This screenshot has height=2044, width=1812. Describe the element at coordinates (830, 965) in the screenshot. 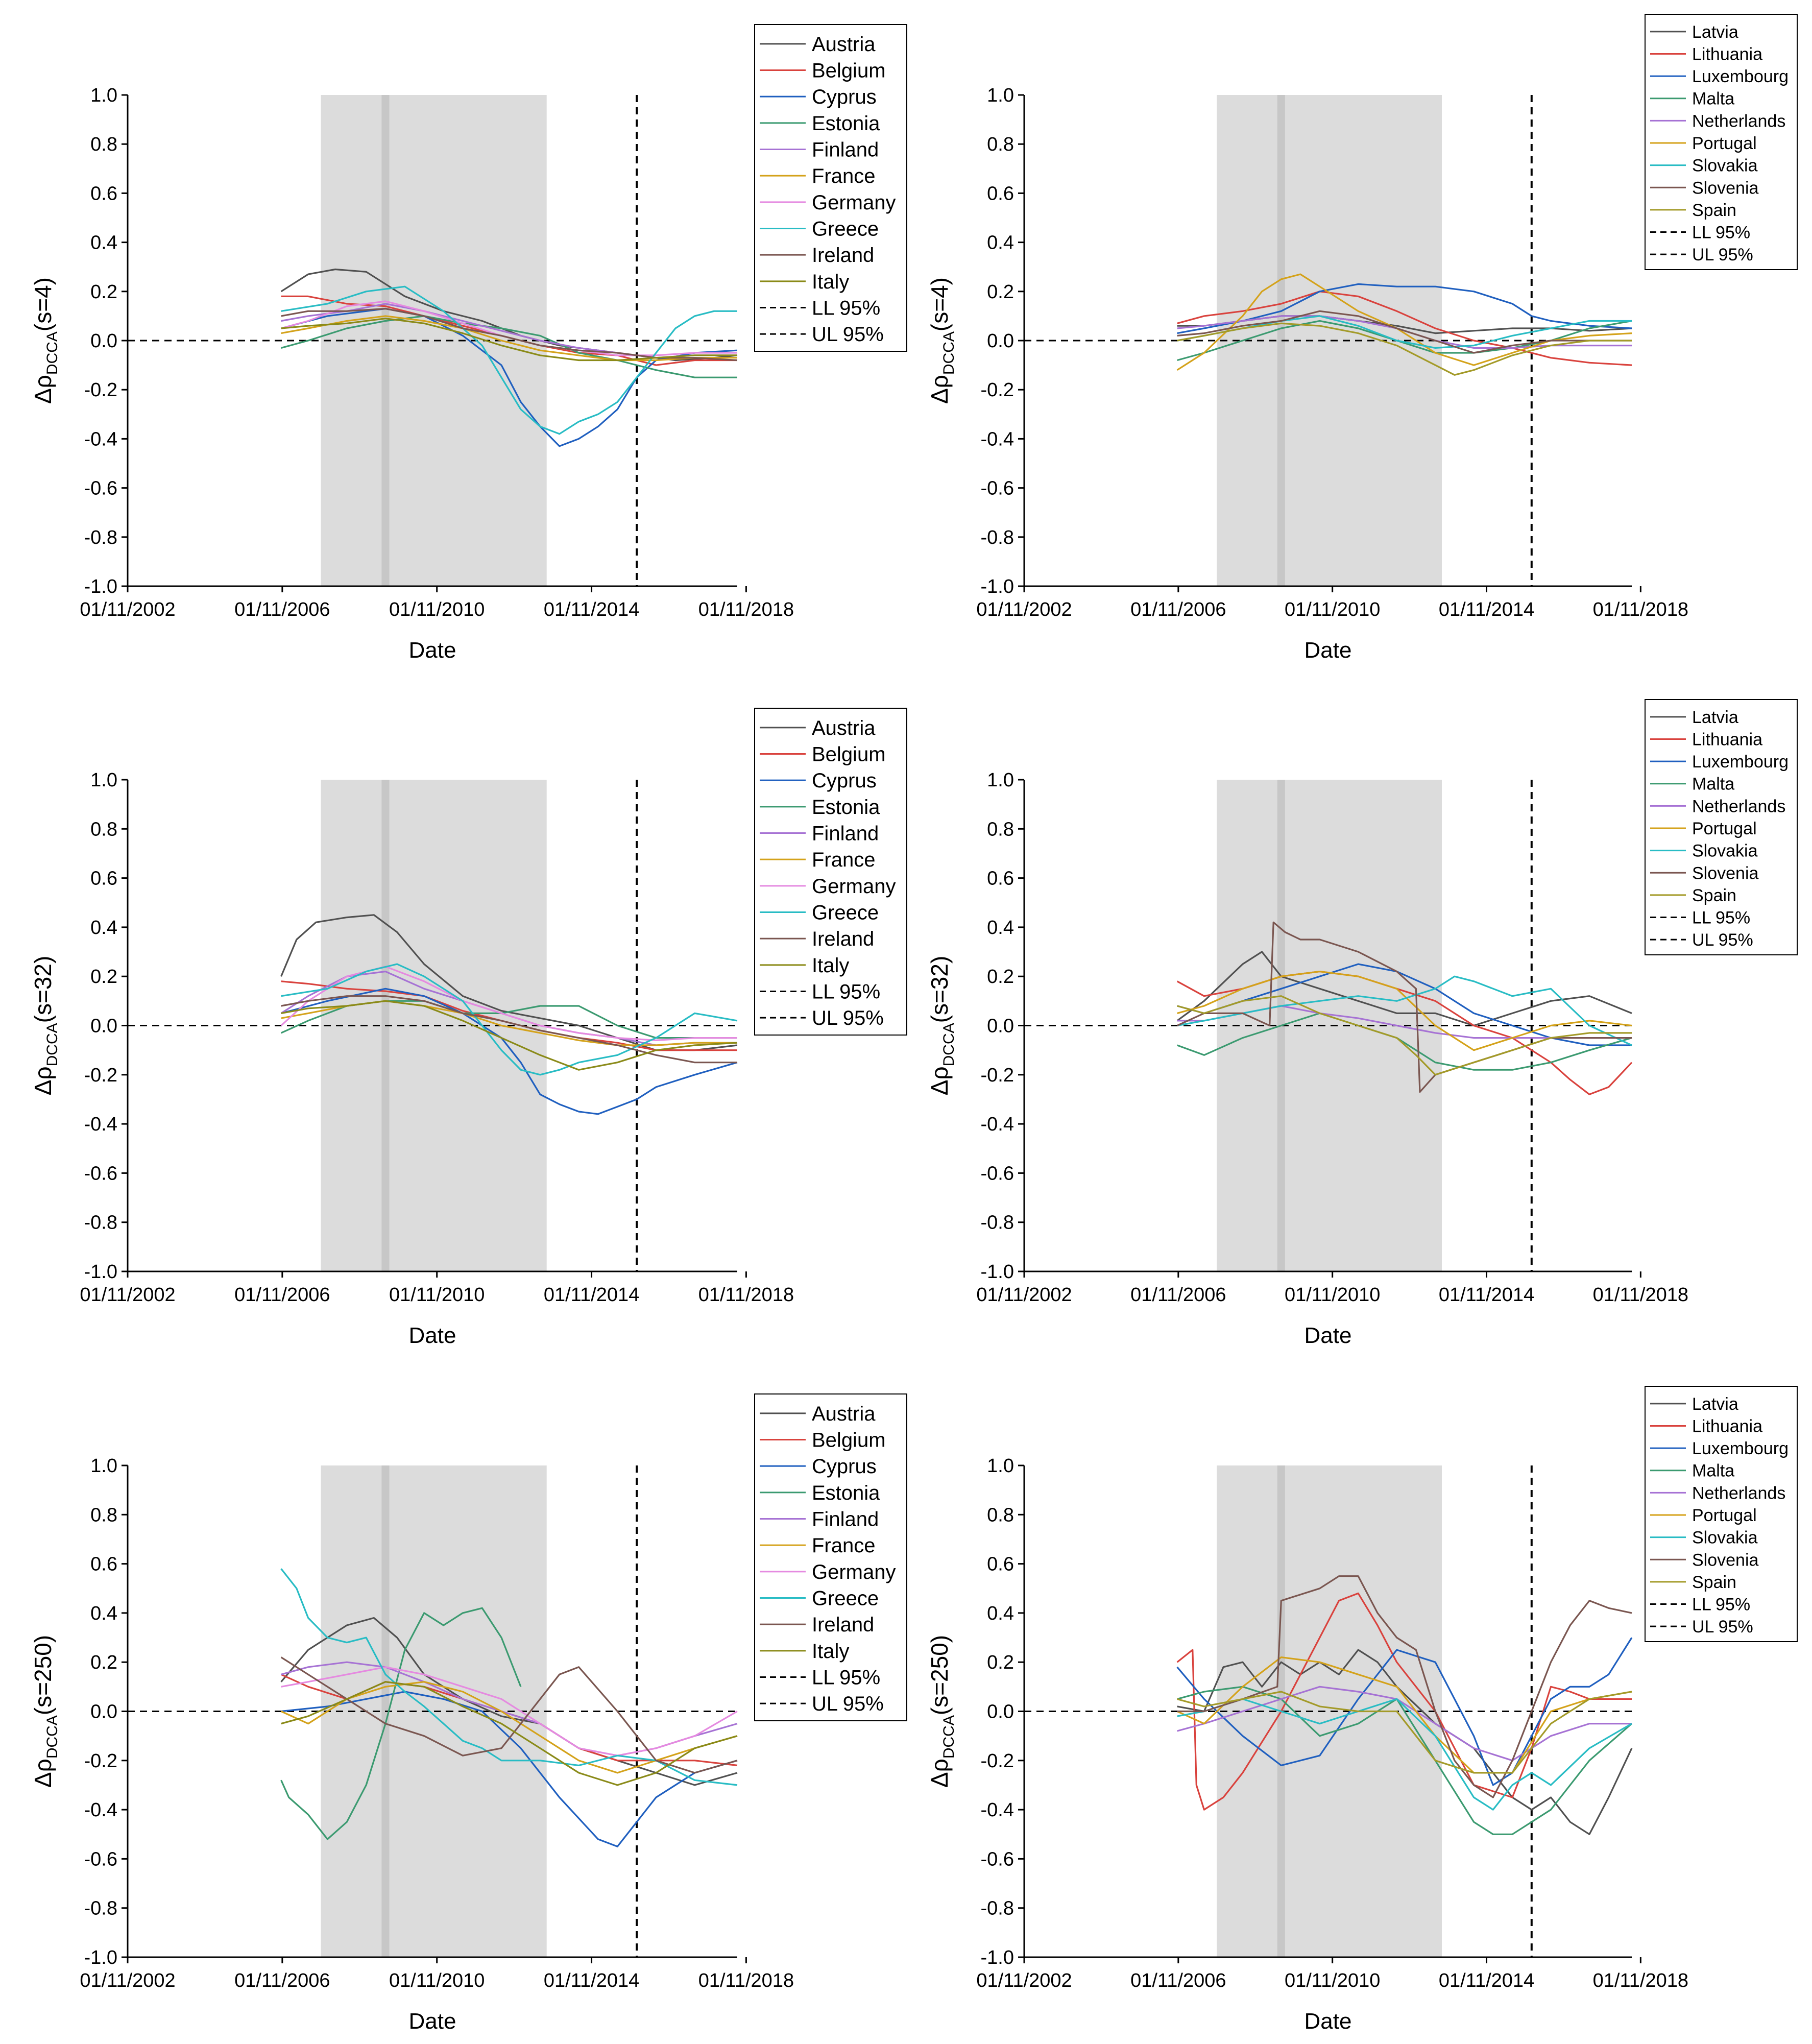

I see `legend-label: Italy` at that location.